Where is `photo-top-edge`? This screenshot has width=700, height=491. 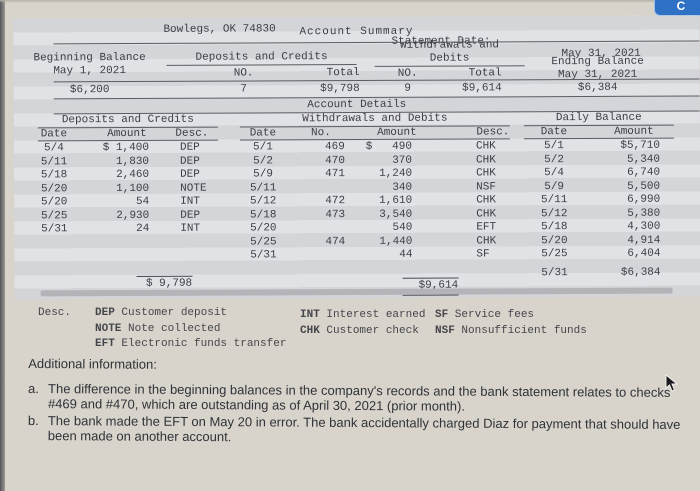 photo-top-edge is located at coordinates (350, 1).